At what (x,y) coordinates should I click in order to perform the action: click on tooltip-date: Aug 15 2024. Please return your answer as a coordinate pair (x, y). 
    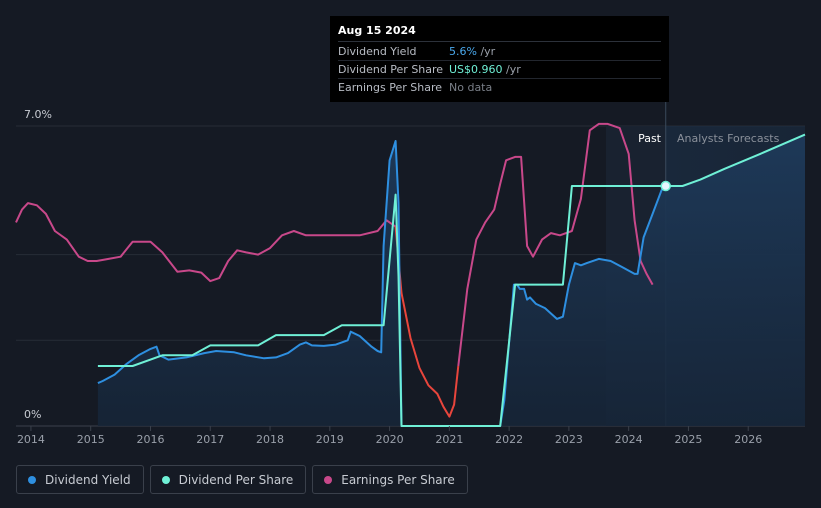
    Looking at the image, I should click on (499, 32).